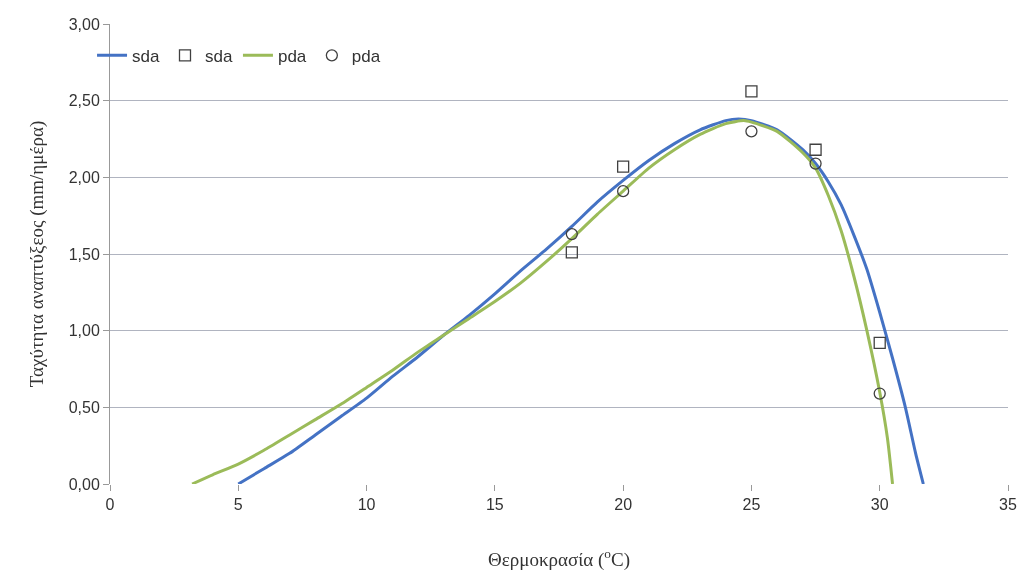 Image resolution: width=1028 pixels, height=584 pixels. I want to click on x-axis-title: Θερμοκρασία ($^{o}$C), so click(559, 558).